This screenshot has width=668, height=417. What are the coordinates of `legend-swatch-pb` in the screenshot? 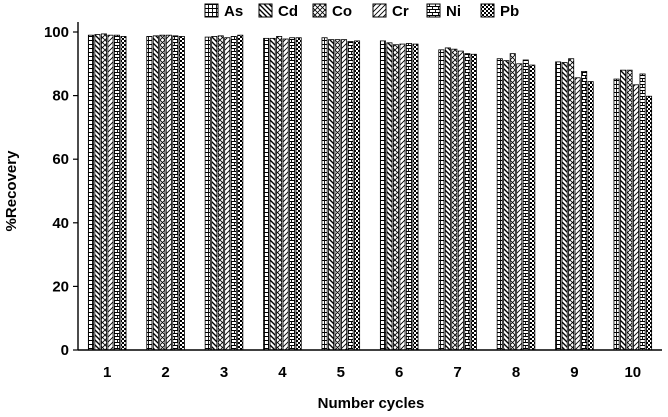 It's located at (487, 10).